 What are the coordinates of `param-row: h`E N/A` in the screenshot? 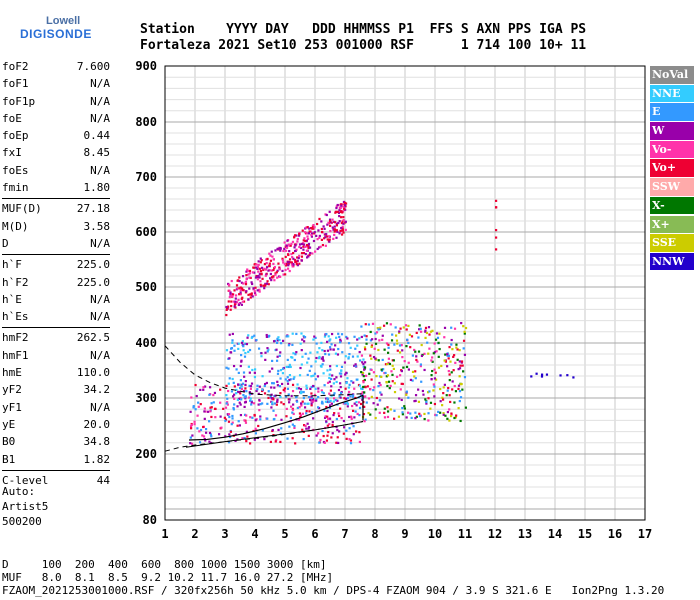 It's located at (56, 299).